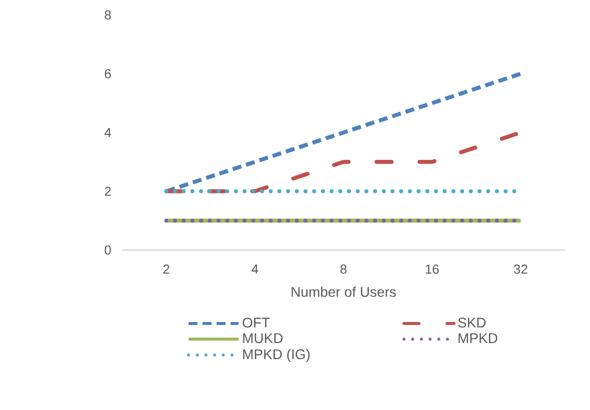 This screenshot has height=410, width=590. I want to click on x-tick-label: 4, so click(255, 269).